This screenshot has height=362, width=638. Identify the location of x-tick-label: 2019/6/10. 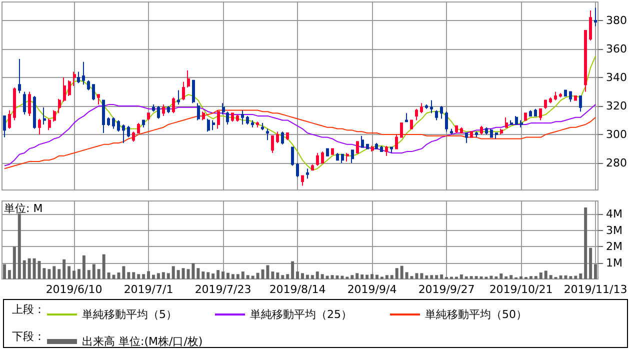
(74, 289).